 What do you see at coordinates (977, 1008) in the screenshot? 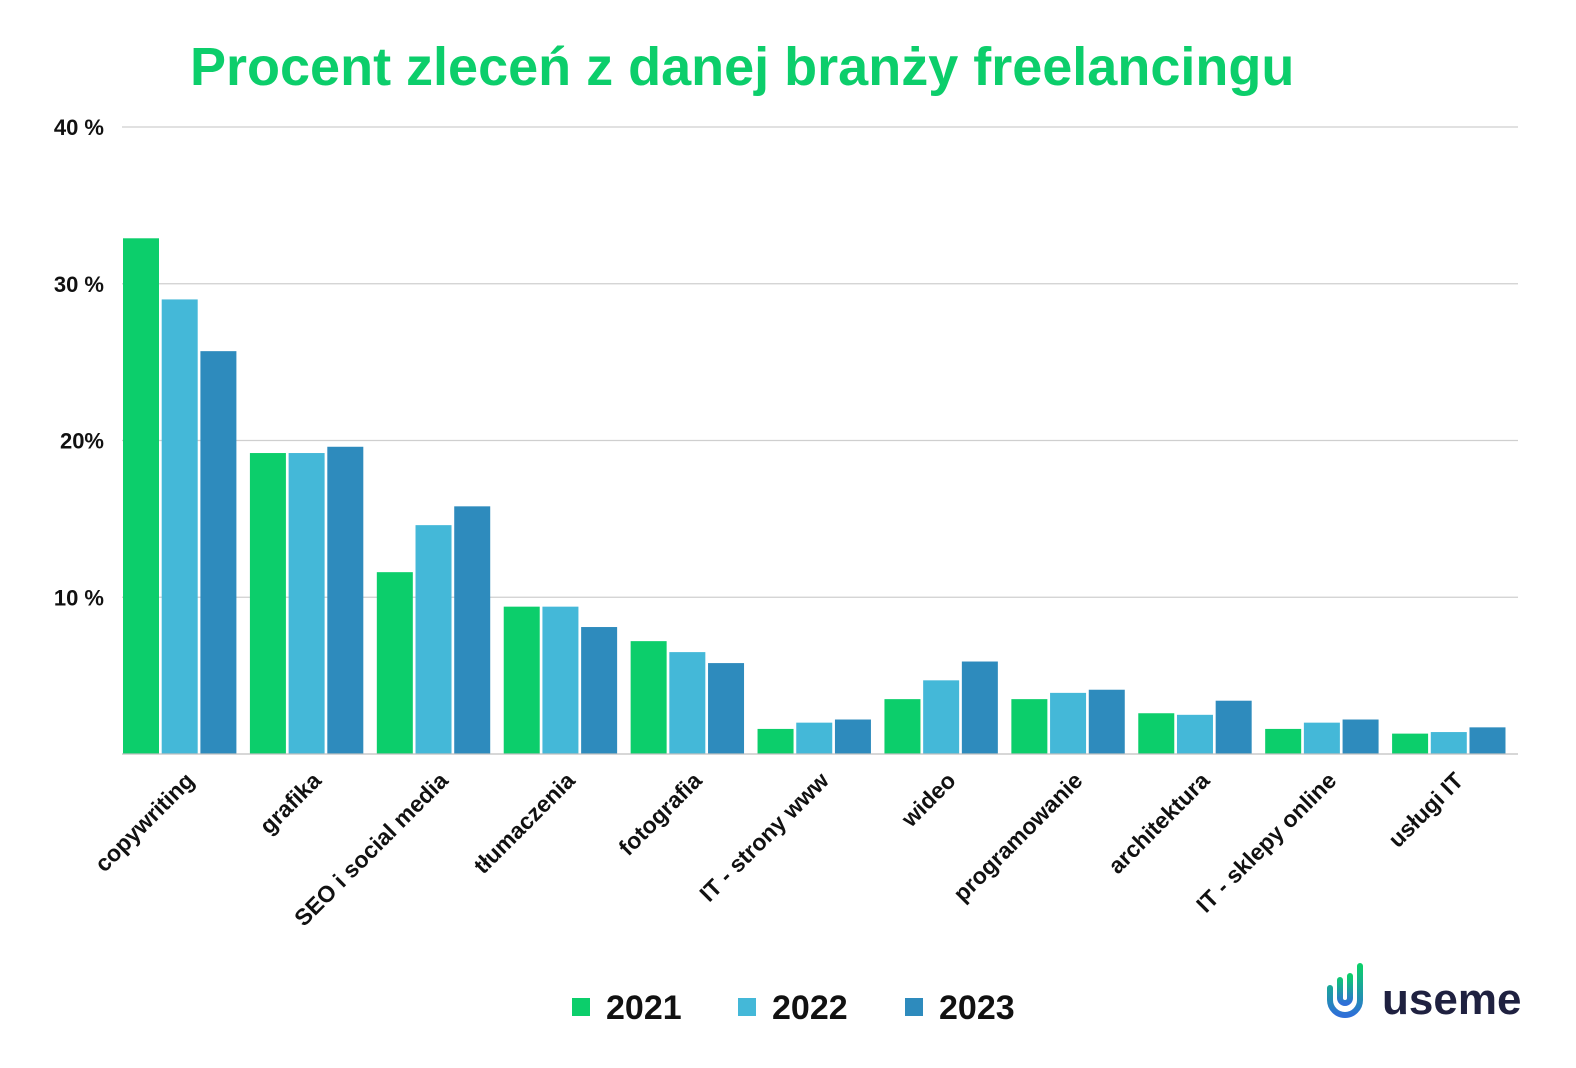
I see `legend-label: 2023` at bounding box center [977, 1008].